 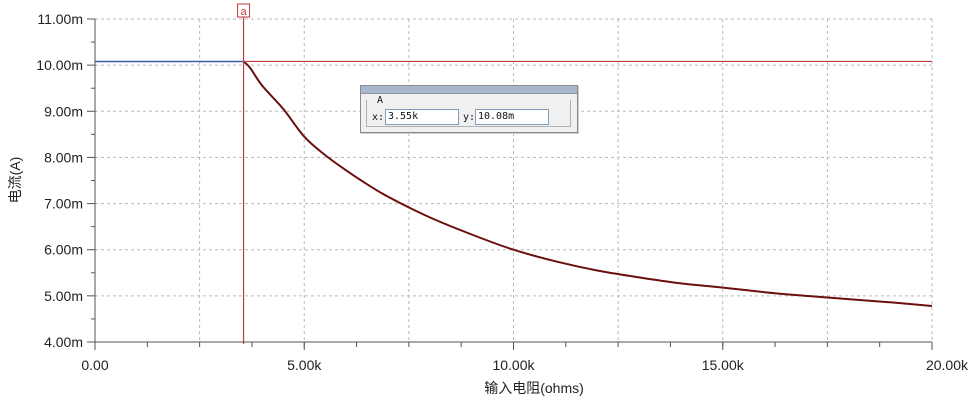 What do you see at coordinates (947, 365) in the screenshot?
I see `x-tick-label: 20.00k` at bounding box center [947, 365].